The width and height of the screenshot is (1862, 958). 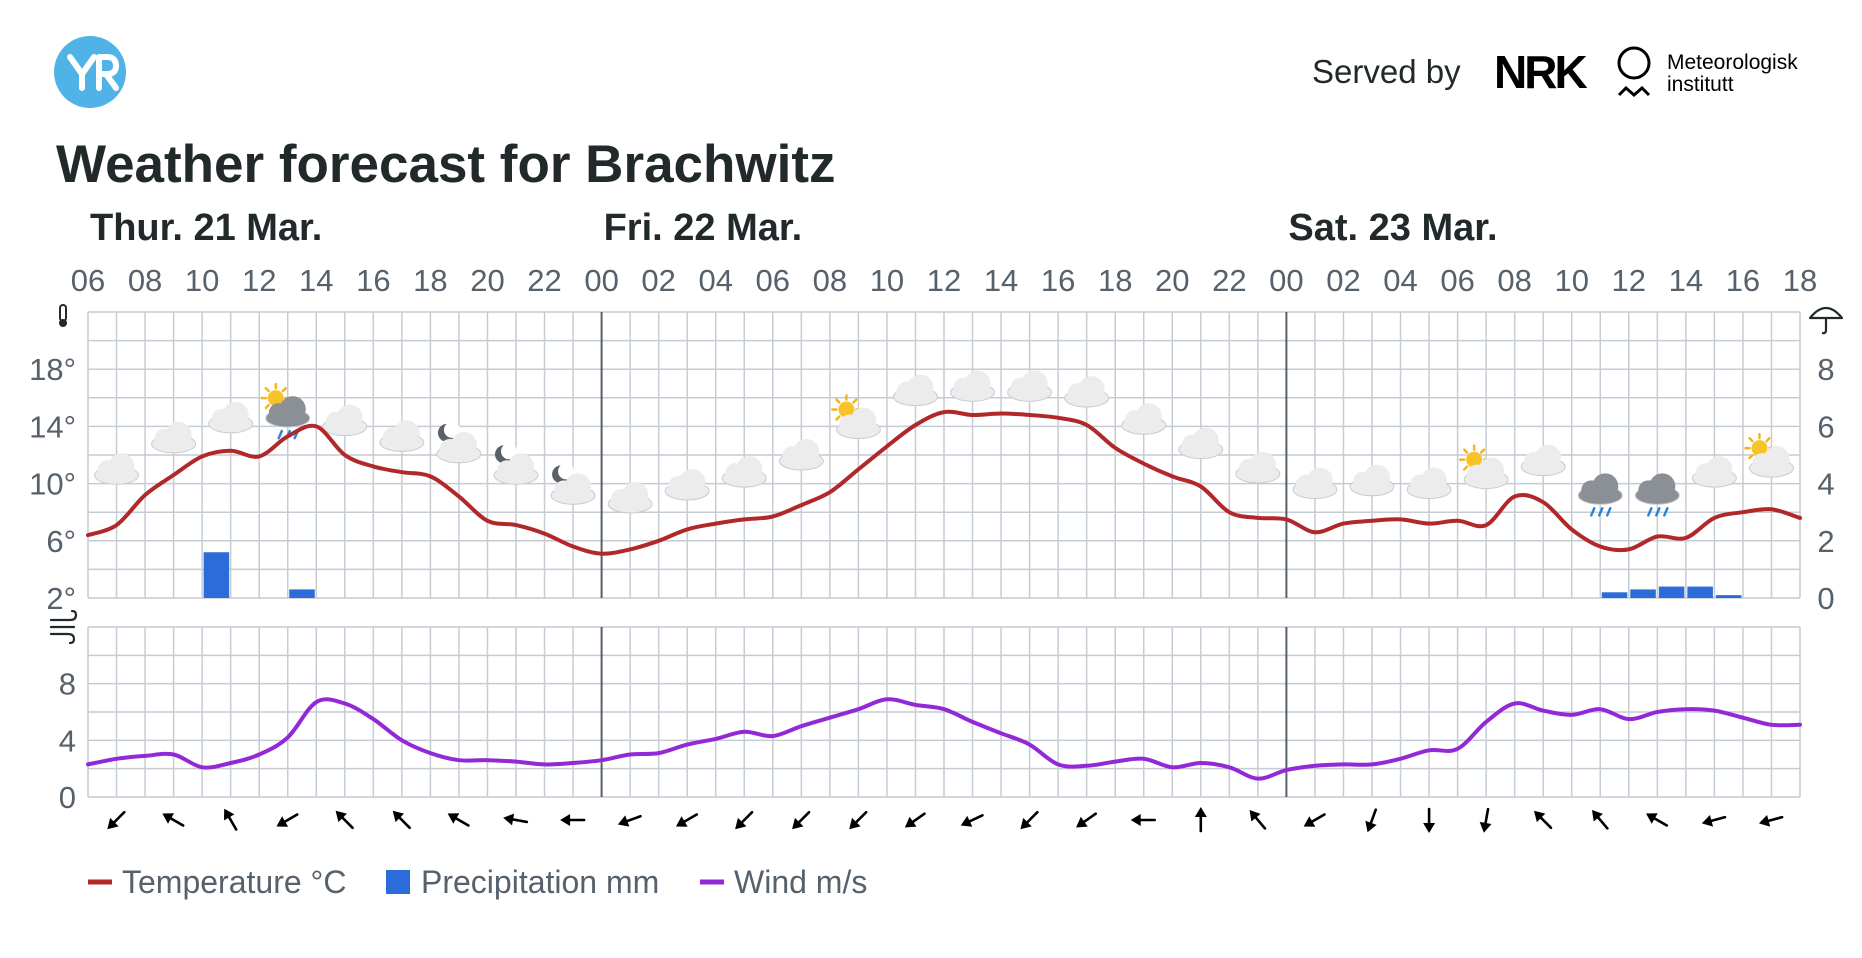 I want to click on met-logo-line1: Meteorologisk, so click(x=1732, y=62).